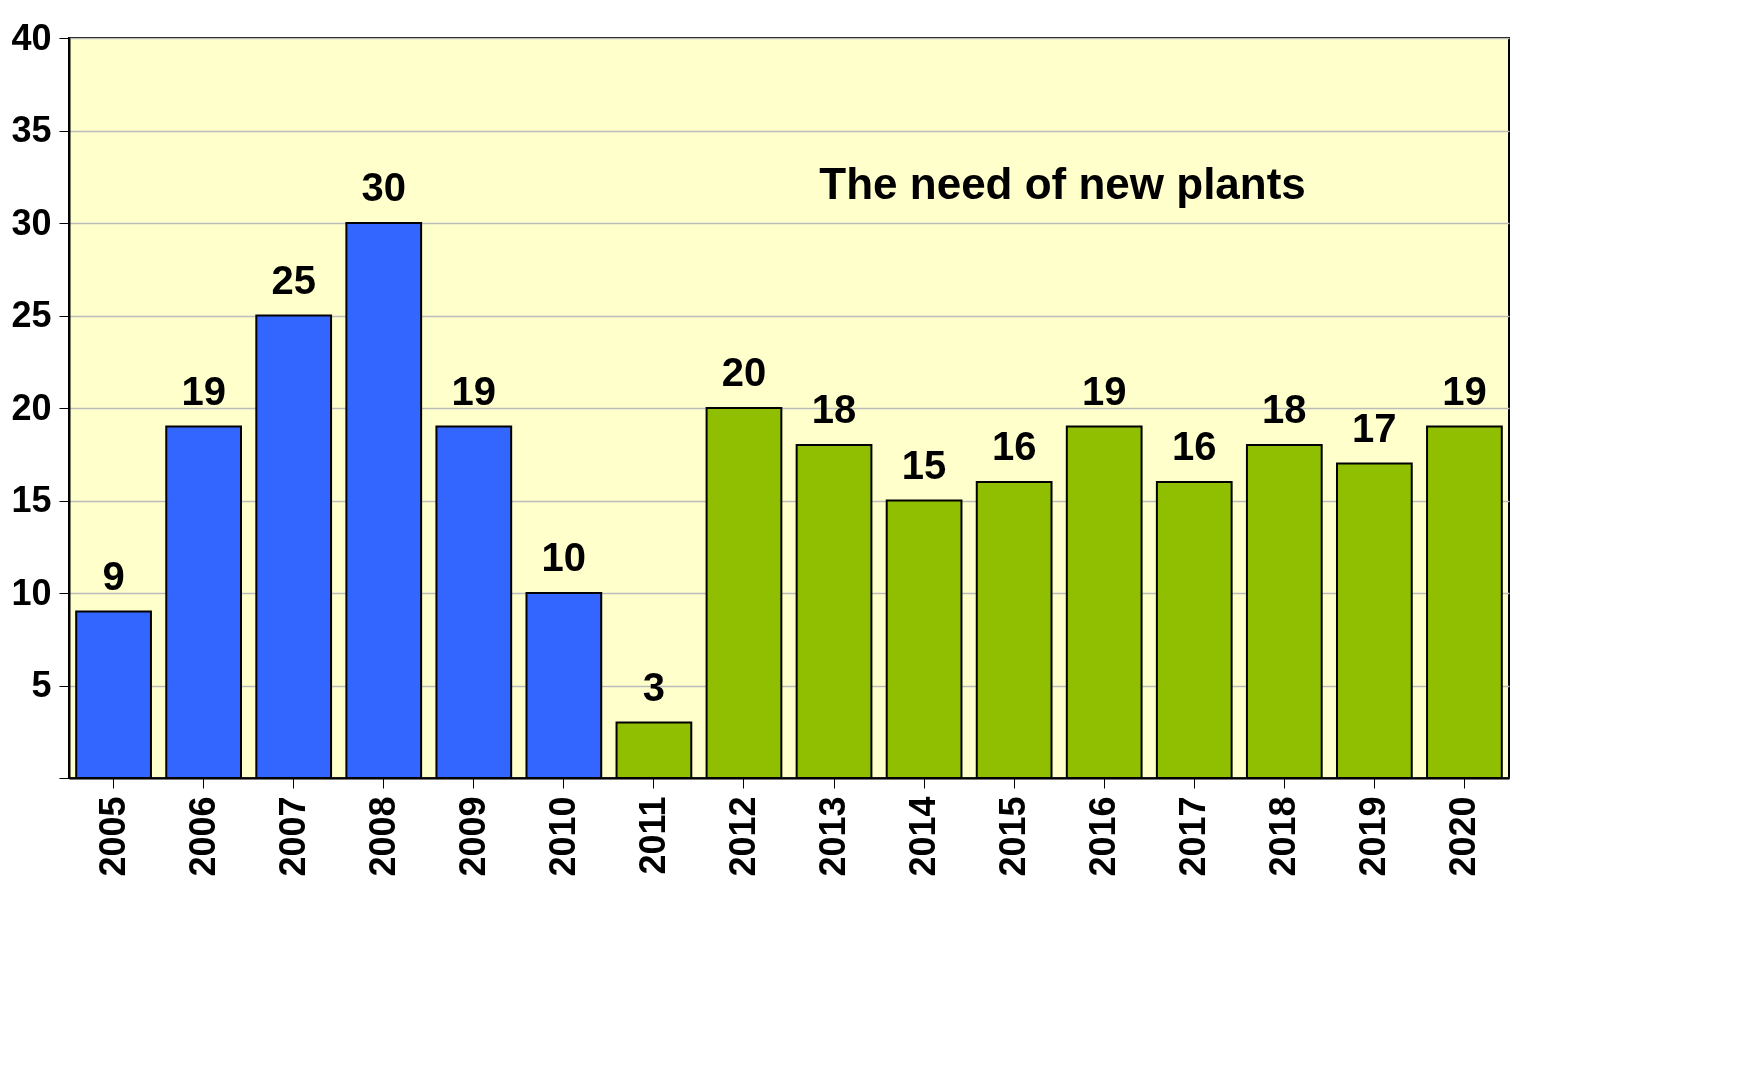 The height and width of the screenshot is (1065, 1743). What do you see at coordinates (41, 684) in the screenshot?
I see `y-tick-label: 5` at bounding box center [41, 684].